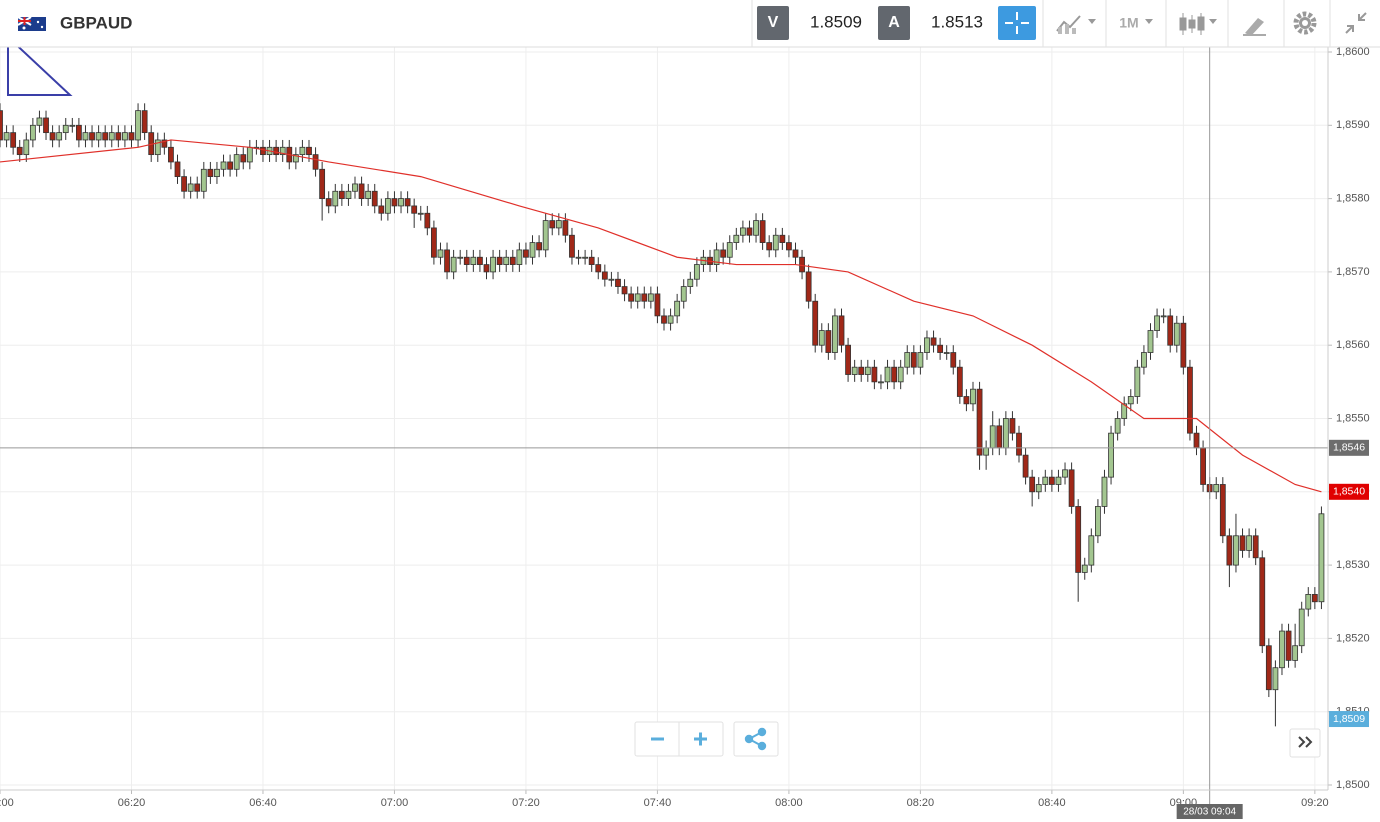 Image resolution: width=1380 pixels, height=822 pixels. I want to click on x-tick-label: 06:40, so click(263, 803).